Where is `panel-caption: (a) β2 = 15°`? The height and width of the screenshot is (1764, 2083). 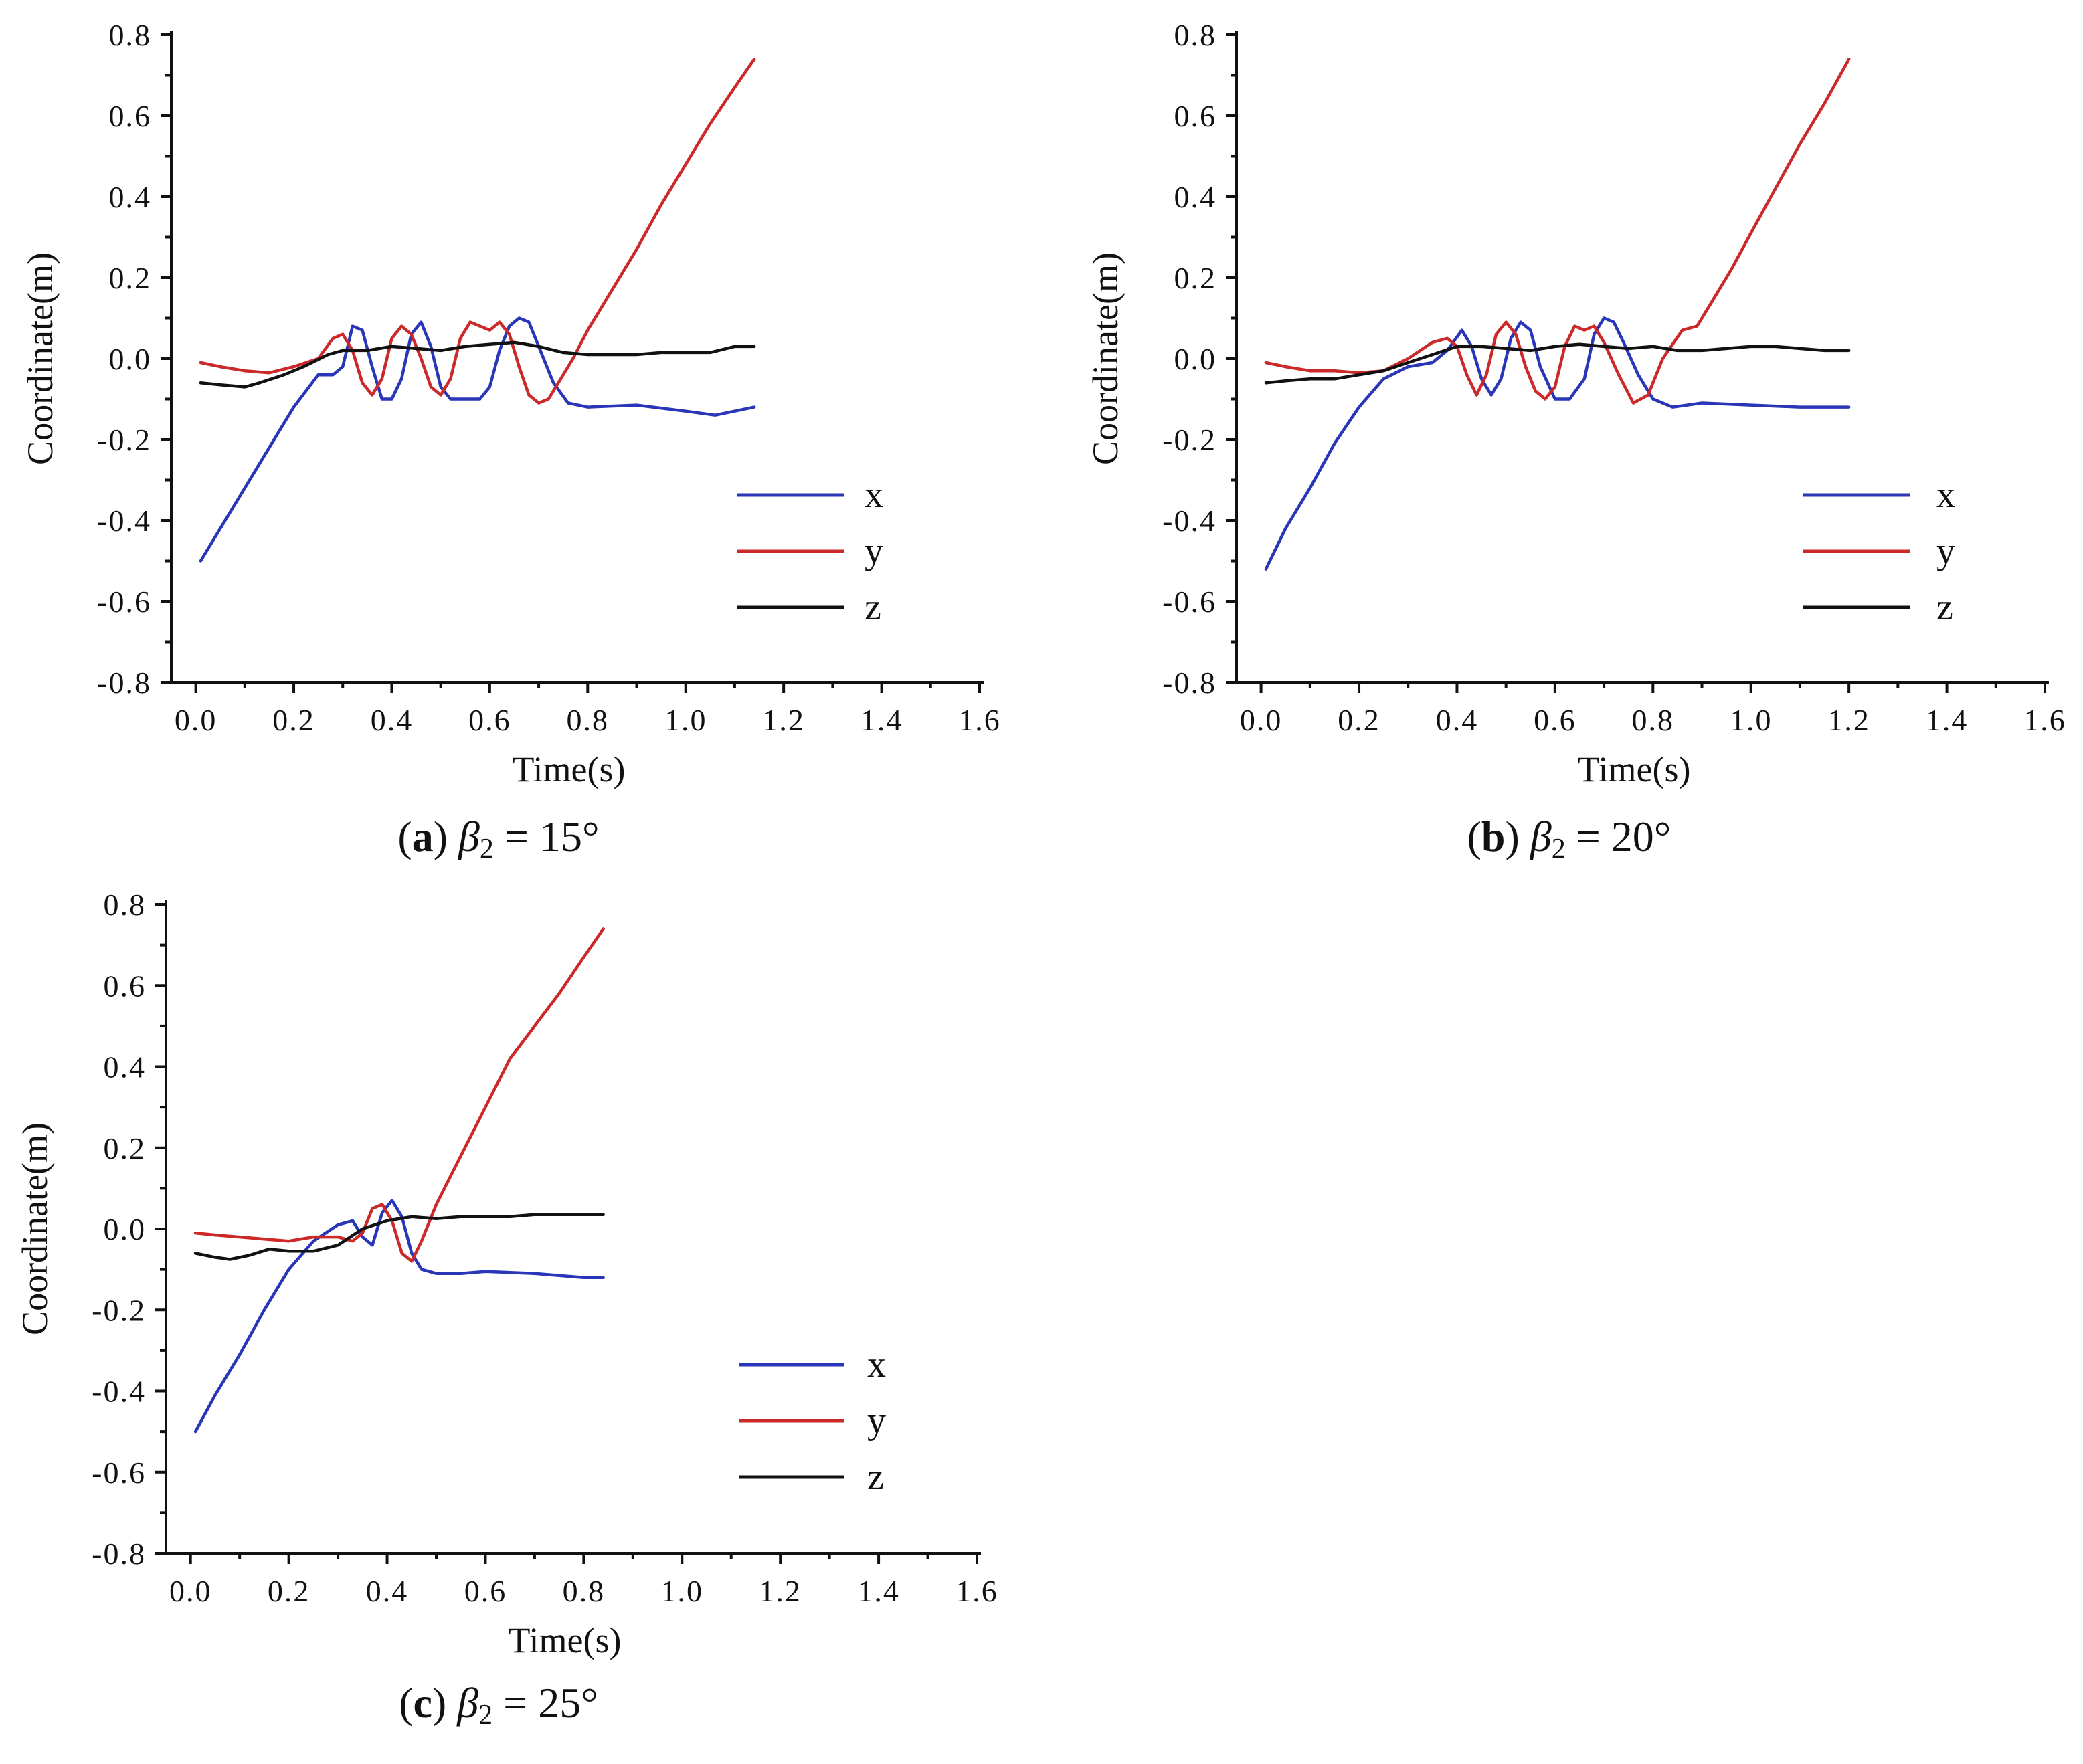
panel-caption: (a) β2 = 15° is located at coordinates (498, 838).